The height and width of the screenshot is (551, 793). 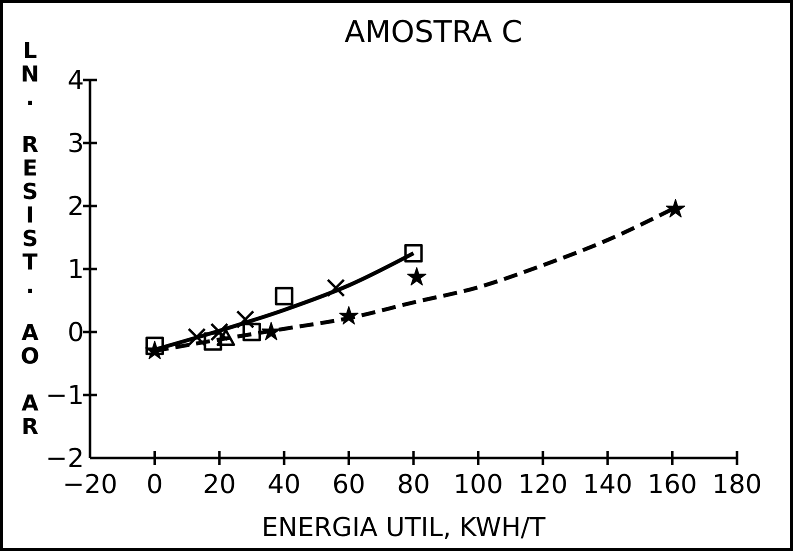 I want to click on x-tick-label: 100, so click(x=478, y=485).